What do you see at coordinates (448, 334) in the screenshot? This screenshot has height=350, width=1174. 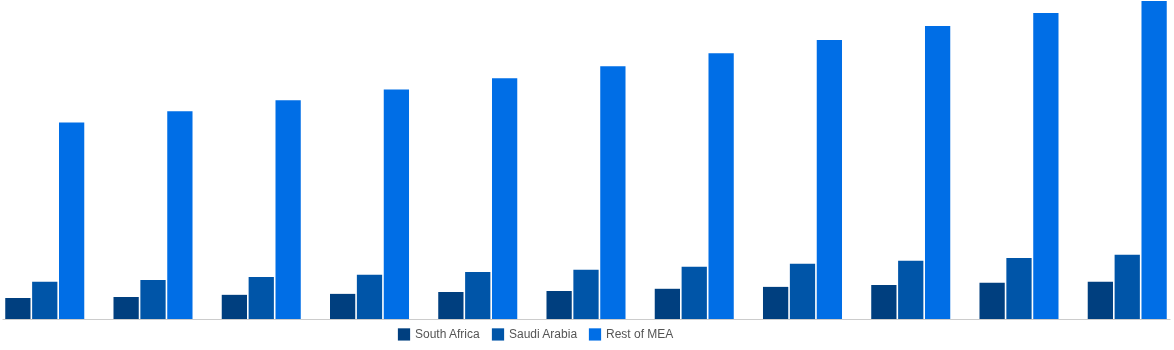 I see `legend-label: South Africa` at bounding box center [448, 334].